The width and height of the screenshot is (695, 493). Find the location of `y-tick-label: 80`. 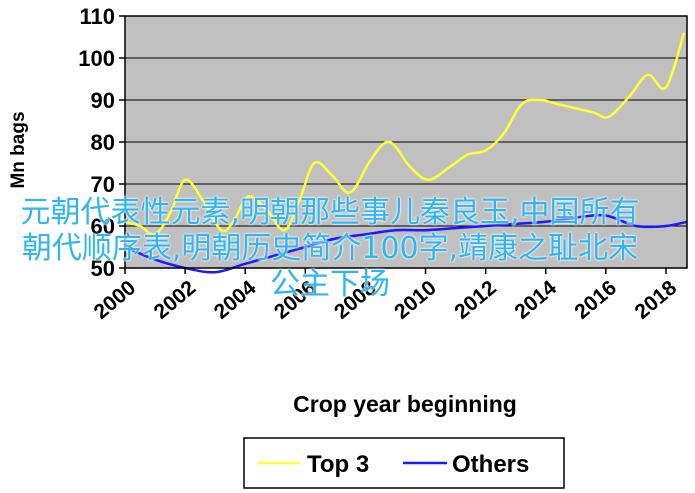

y-tick-label: 80 is located at coordinates (103, 142).